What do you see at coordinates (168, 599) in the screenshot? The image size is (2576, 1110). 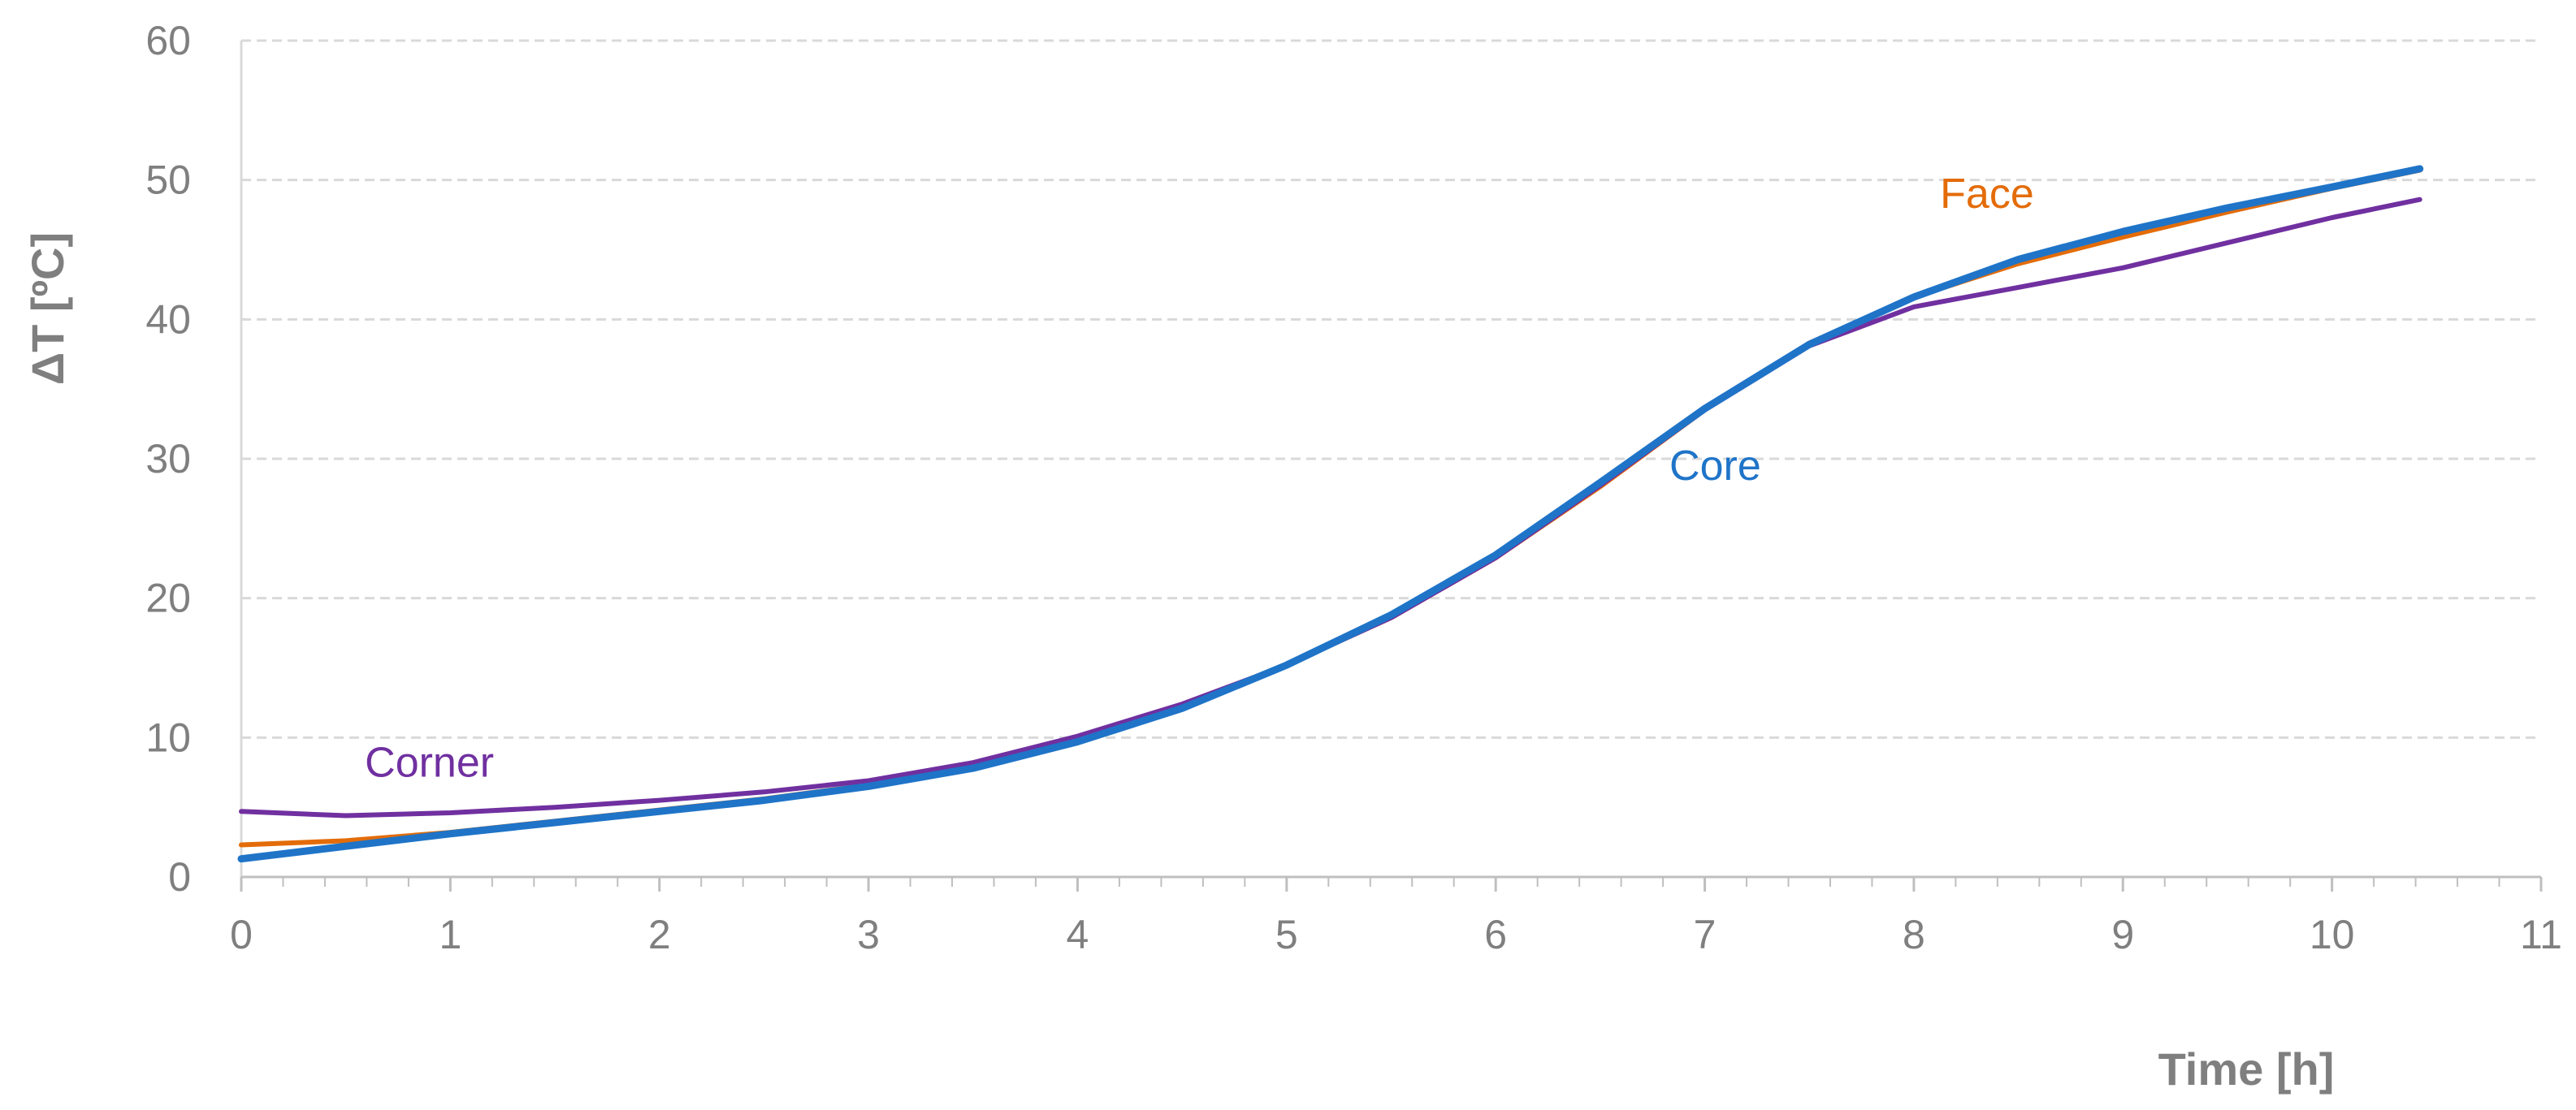 I see `y-tick-label: 20` at bounding box center [168, 599].